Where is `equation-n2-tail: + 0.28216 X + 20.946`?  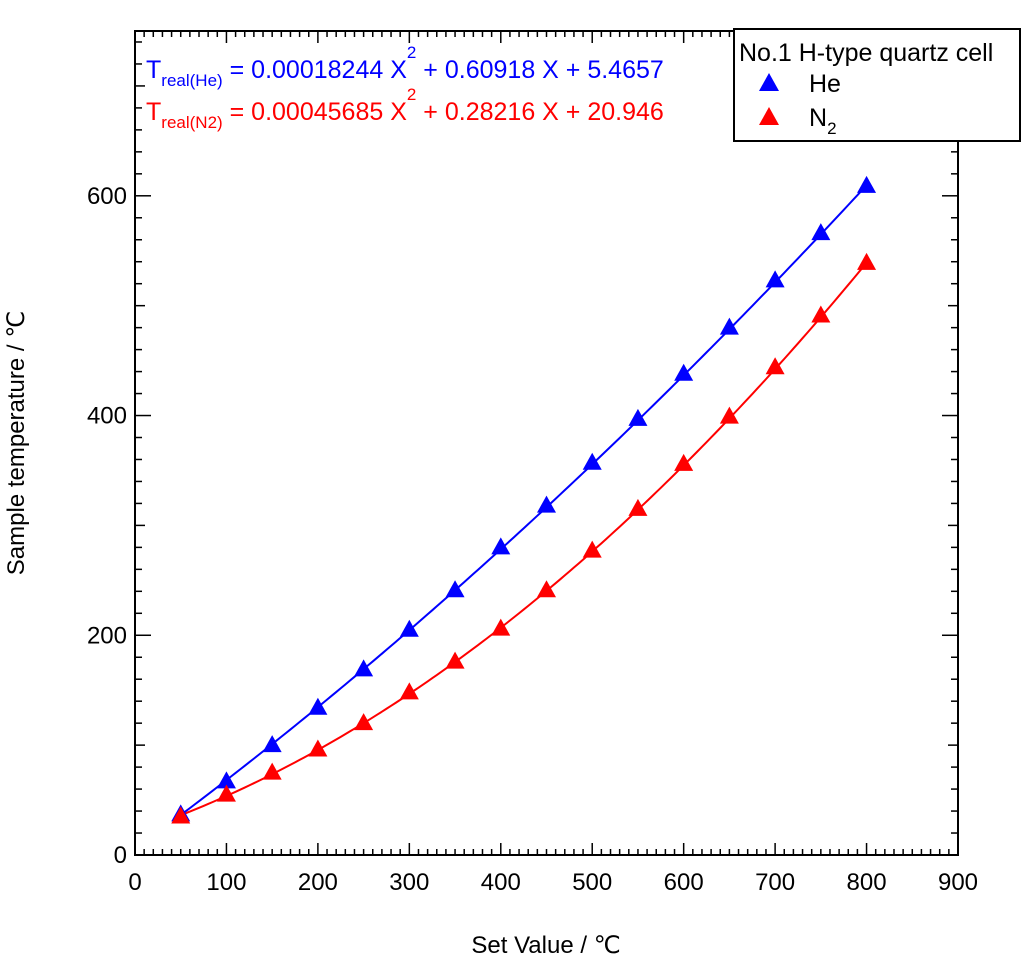
equation-n2-tail: + 0.28216 X + 20.946 is located at coordinates (539, 112).